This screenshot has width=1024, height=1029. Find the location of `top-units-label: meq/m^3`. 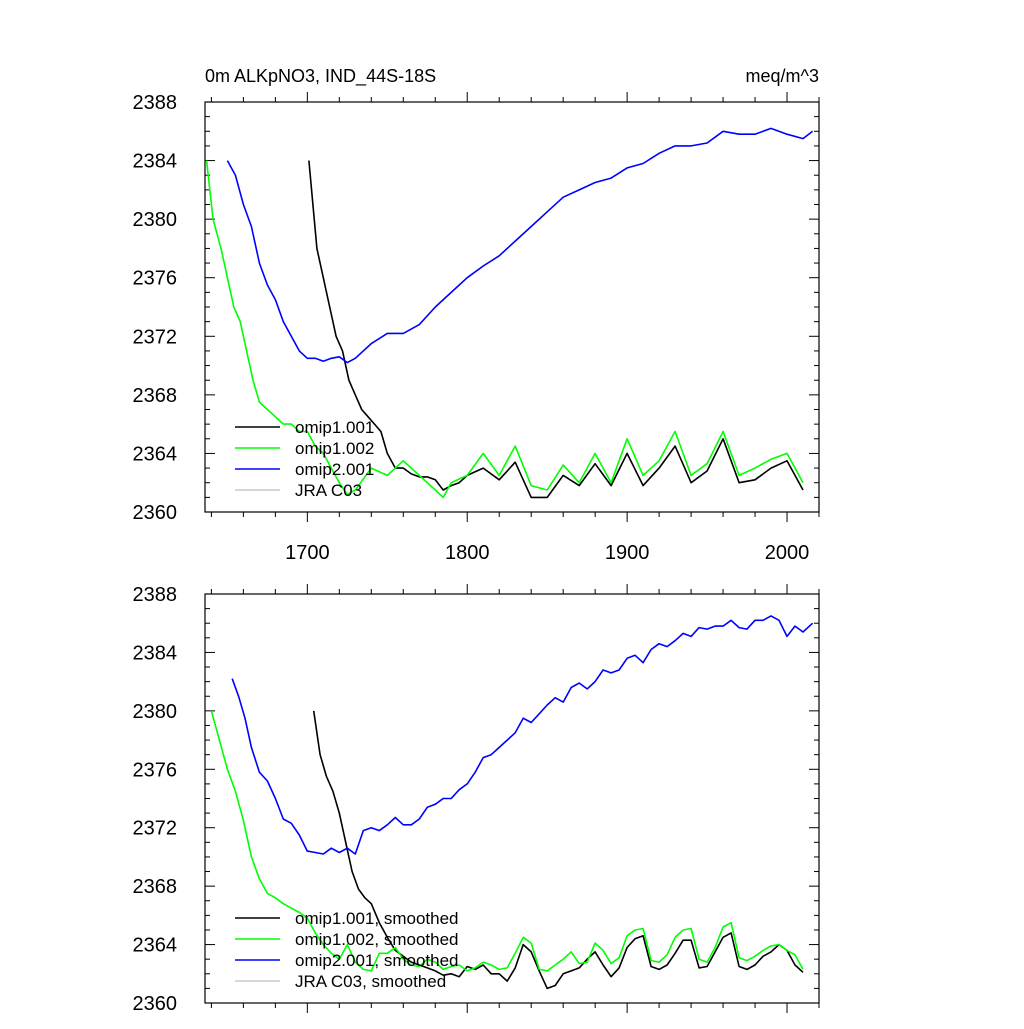

top-units-label: meq/m^3 is located at coordinates (782, 76).